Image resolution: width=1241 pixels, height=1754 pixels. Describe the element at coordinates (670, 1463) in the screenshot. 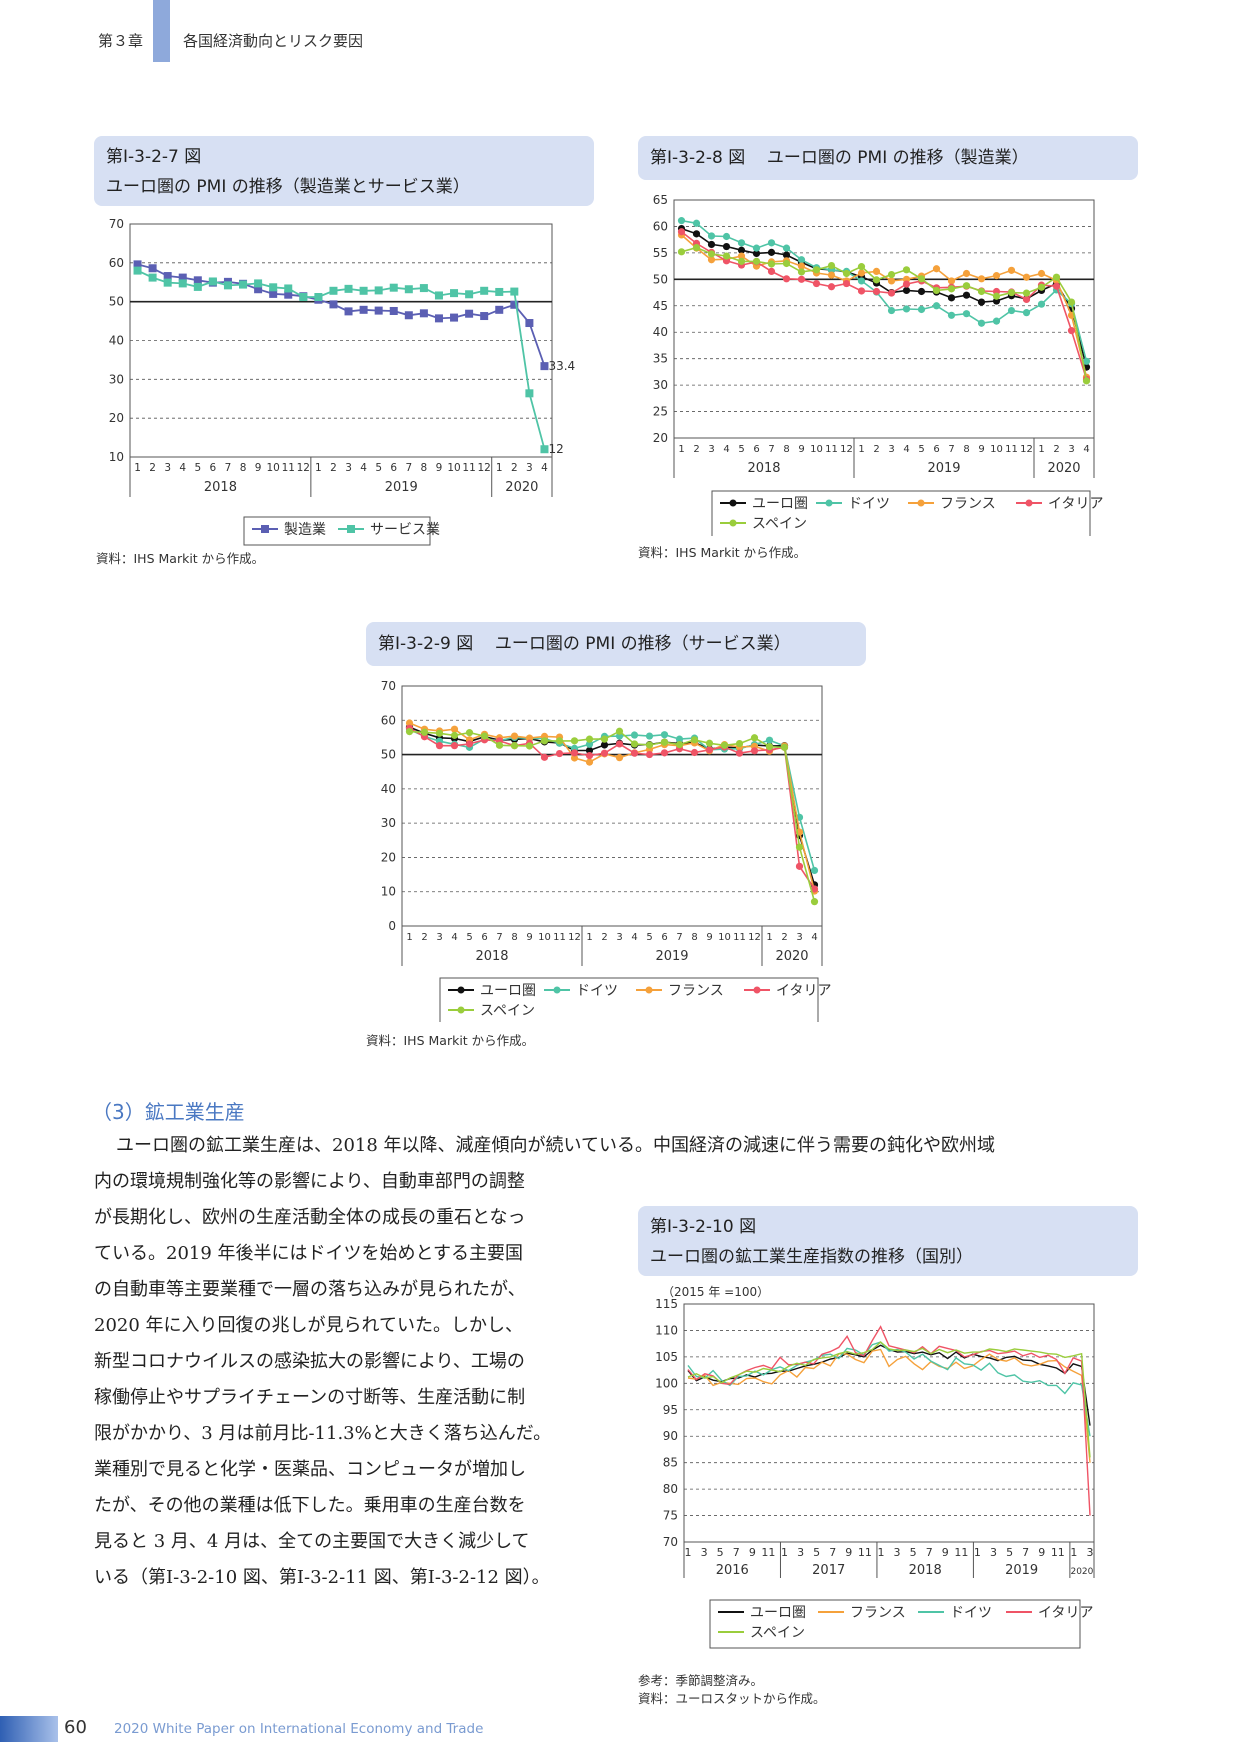

I see `y-tick-label: 85` at that location.